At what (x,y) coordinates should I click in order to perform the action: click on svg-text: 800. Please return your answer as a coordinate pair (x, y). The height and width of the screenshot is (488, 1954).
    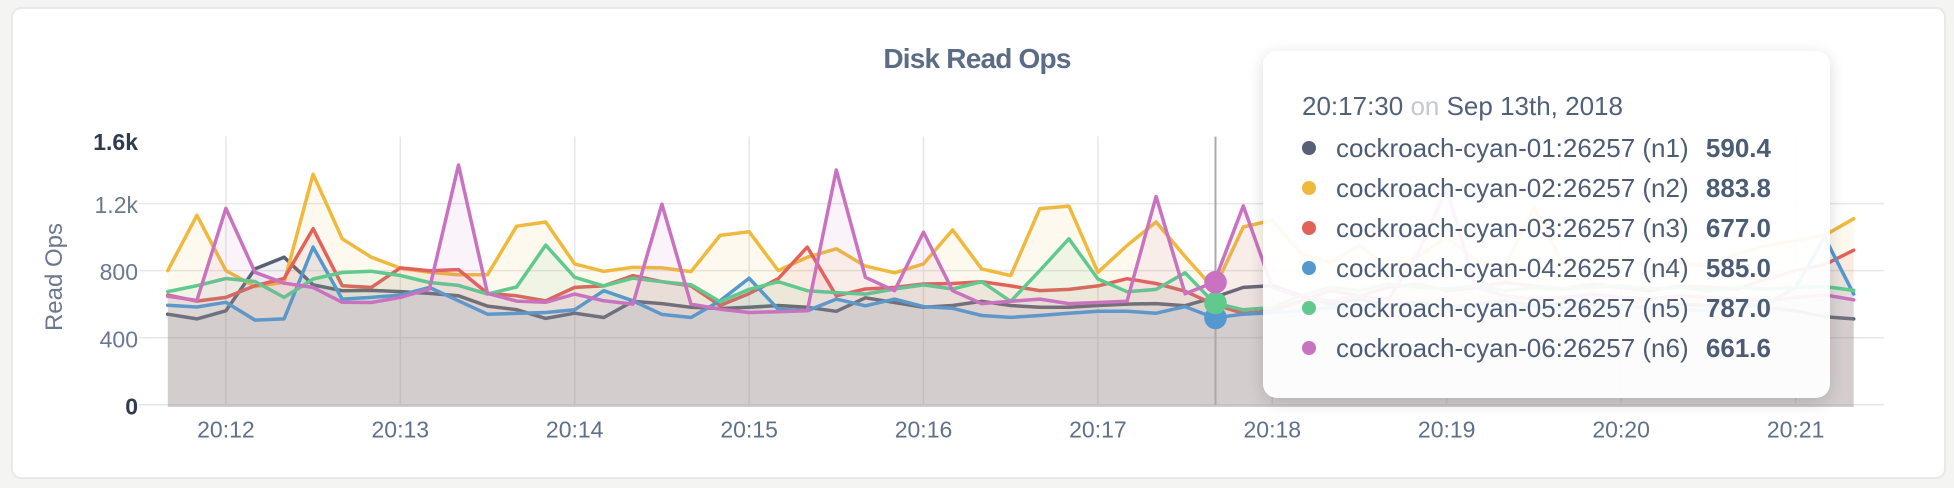
    Looking at the image, I should click on (119, 272).